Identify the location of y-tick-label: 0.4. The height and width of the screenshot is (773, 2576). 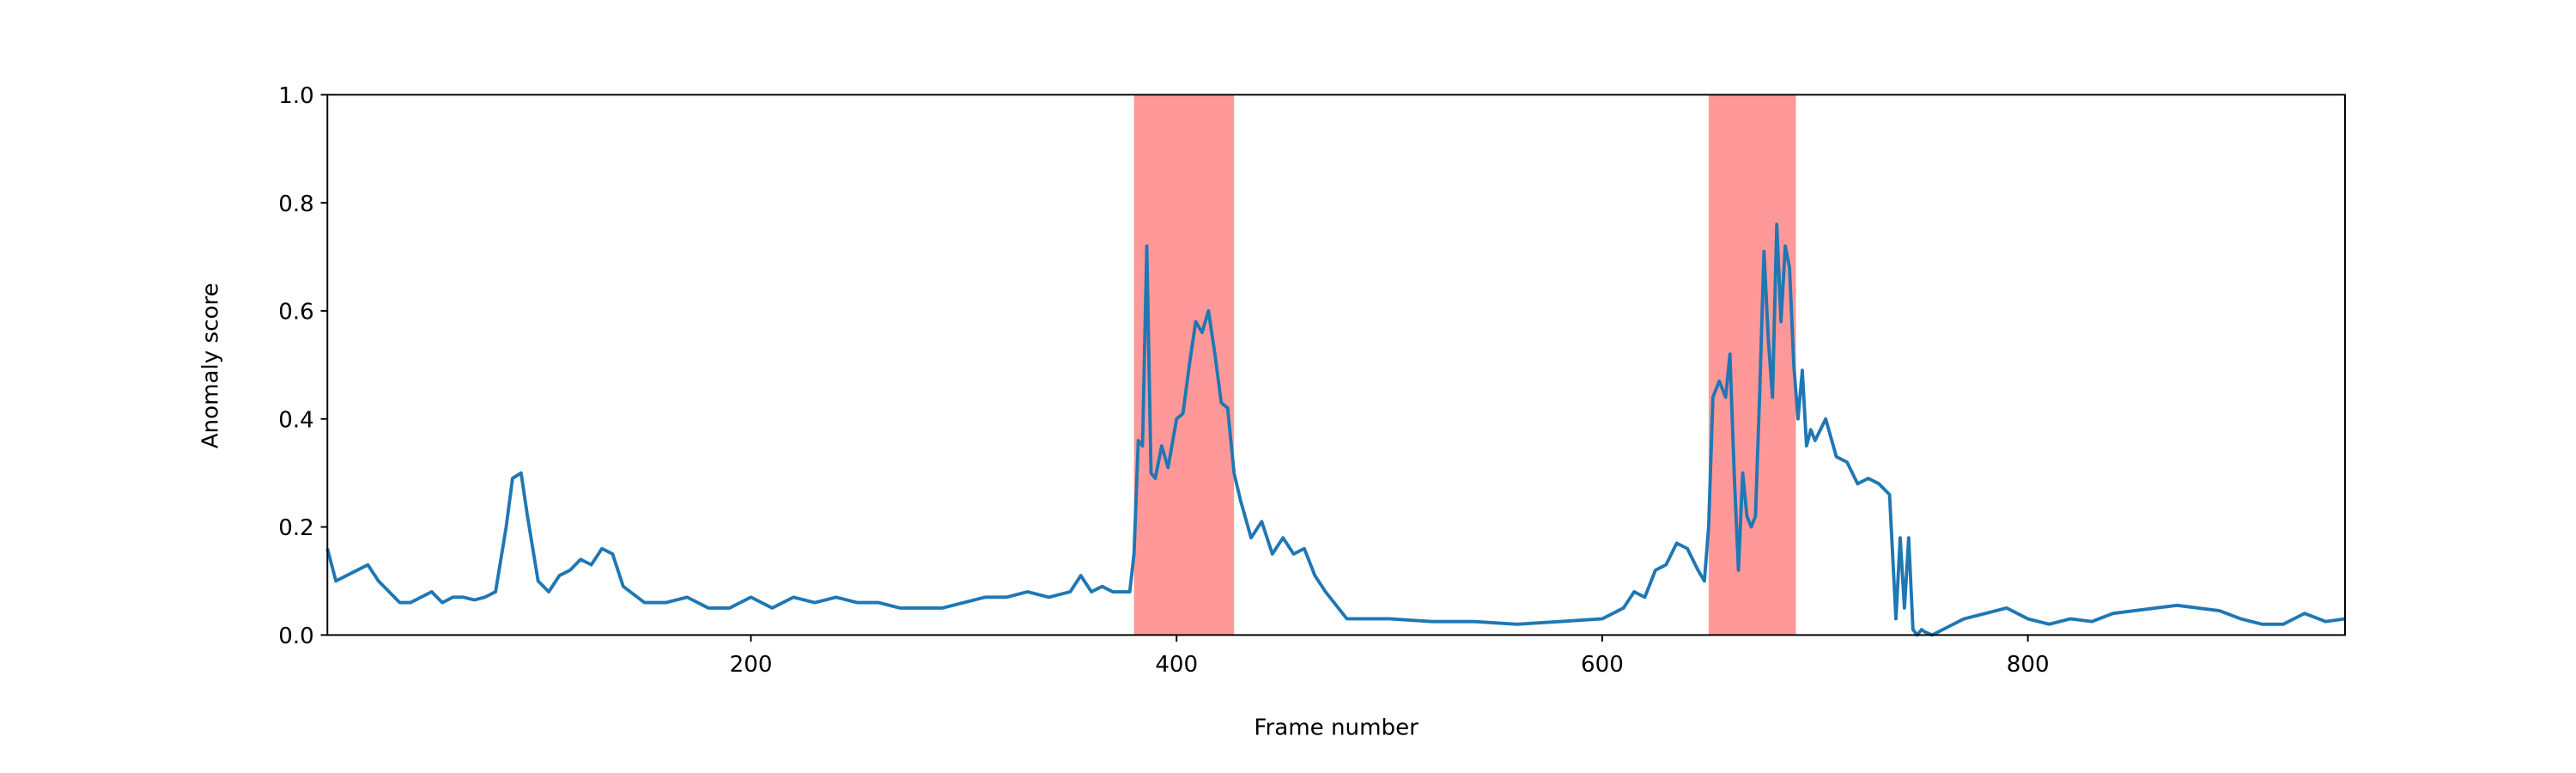
(296, 420).